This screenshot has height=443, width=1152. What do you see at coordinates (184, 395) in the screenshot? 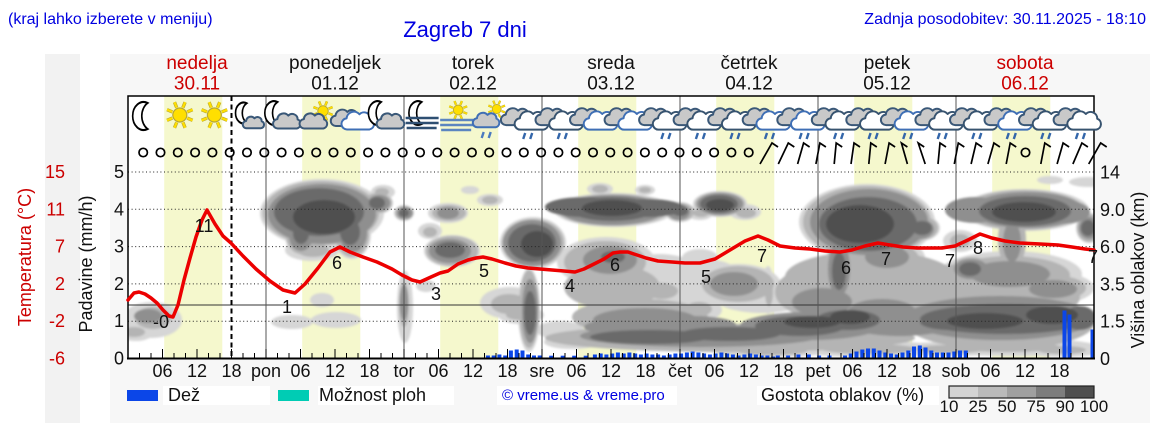
I see `svg-text: Dež` at bounding box center [184, 395].